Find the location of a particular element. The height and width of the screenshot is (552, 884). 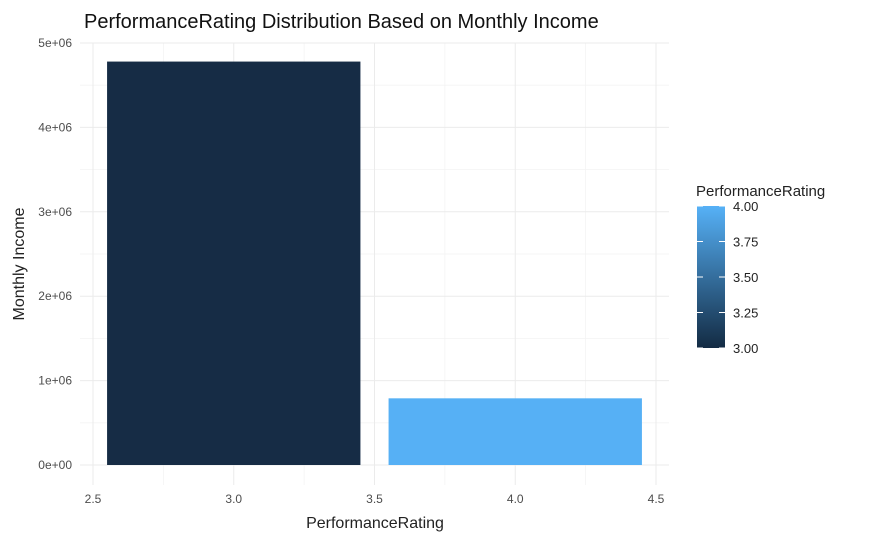

x-tick-label: 2.5 is located at coordinates (93, 499).